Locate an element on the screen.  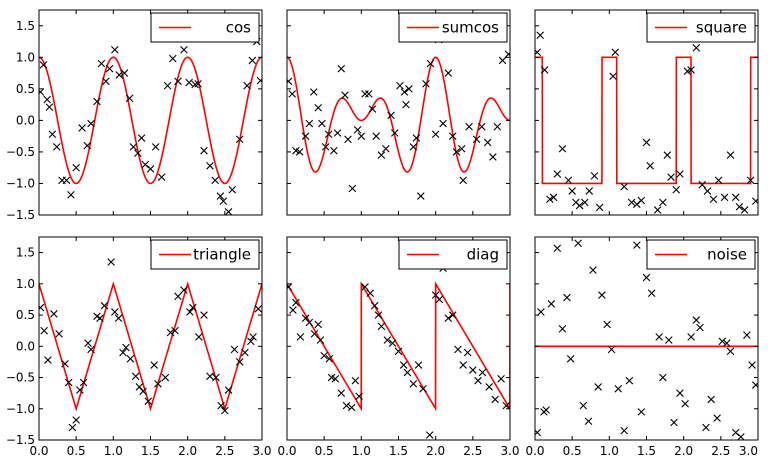
chart-cos-points is located at coordinates (150, 126).